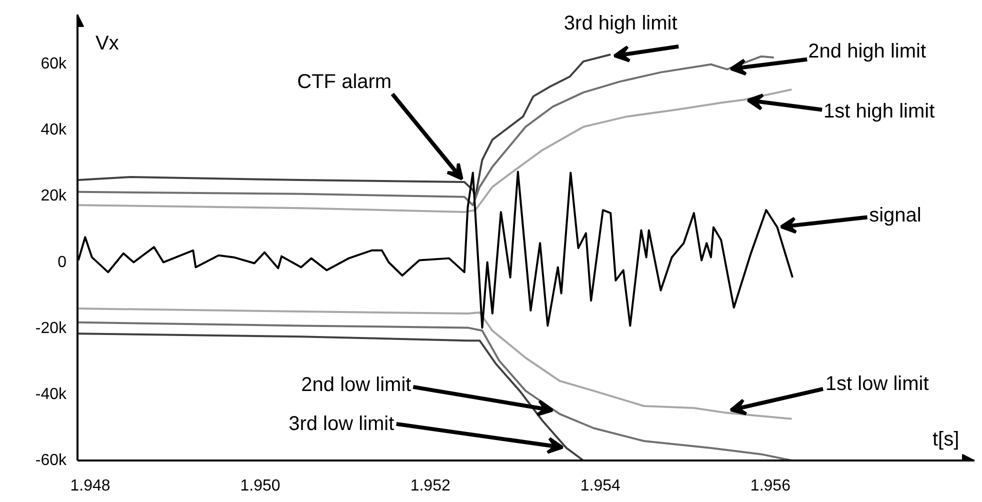 This screenshot has height=502, width=982. What do you see at coordinates (880, 111) in the screenshot?
I see `annotation: 1st high limit` at bounding box center [880, 111].